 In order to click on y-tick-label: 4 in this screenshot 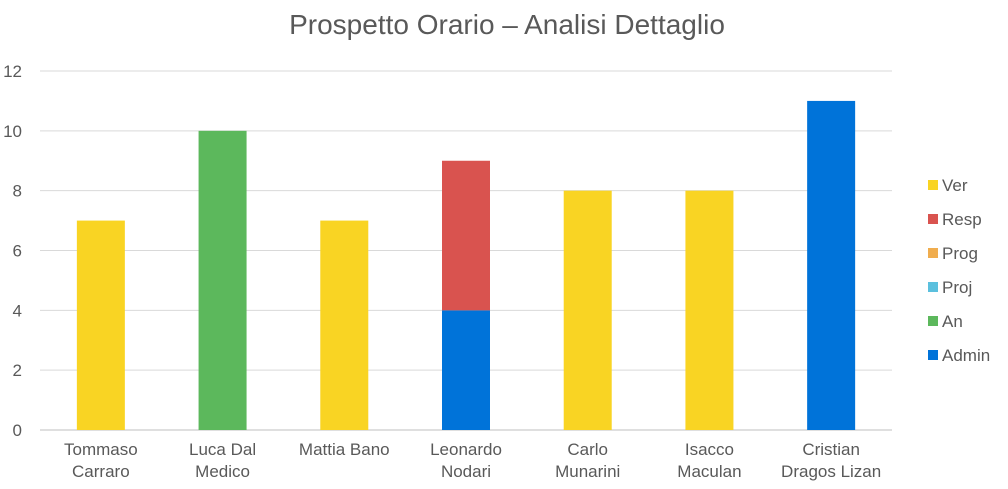, I will do `click(17, 310)`.